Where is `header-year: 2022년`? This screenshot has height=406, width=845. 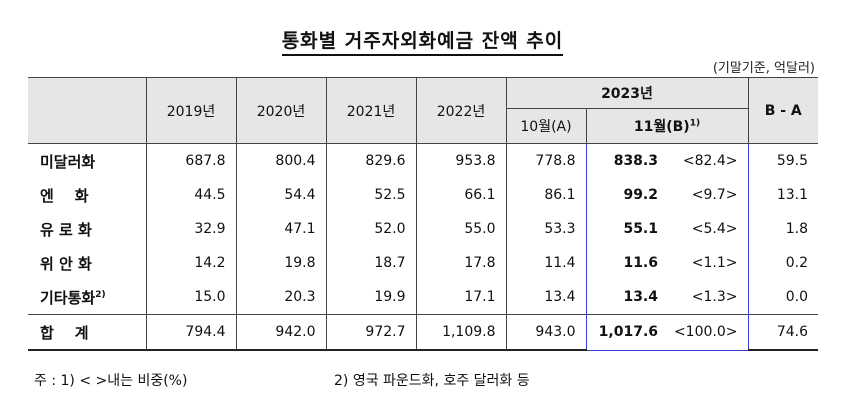 header-year: 2022년 is located at coordinates (461, 110).